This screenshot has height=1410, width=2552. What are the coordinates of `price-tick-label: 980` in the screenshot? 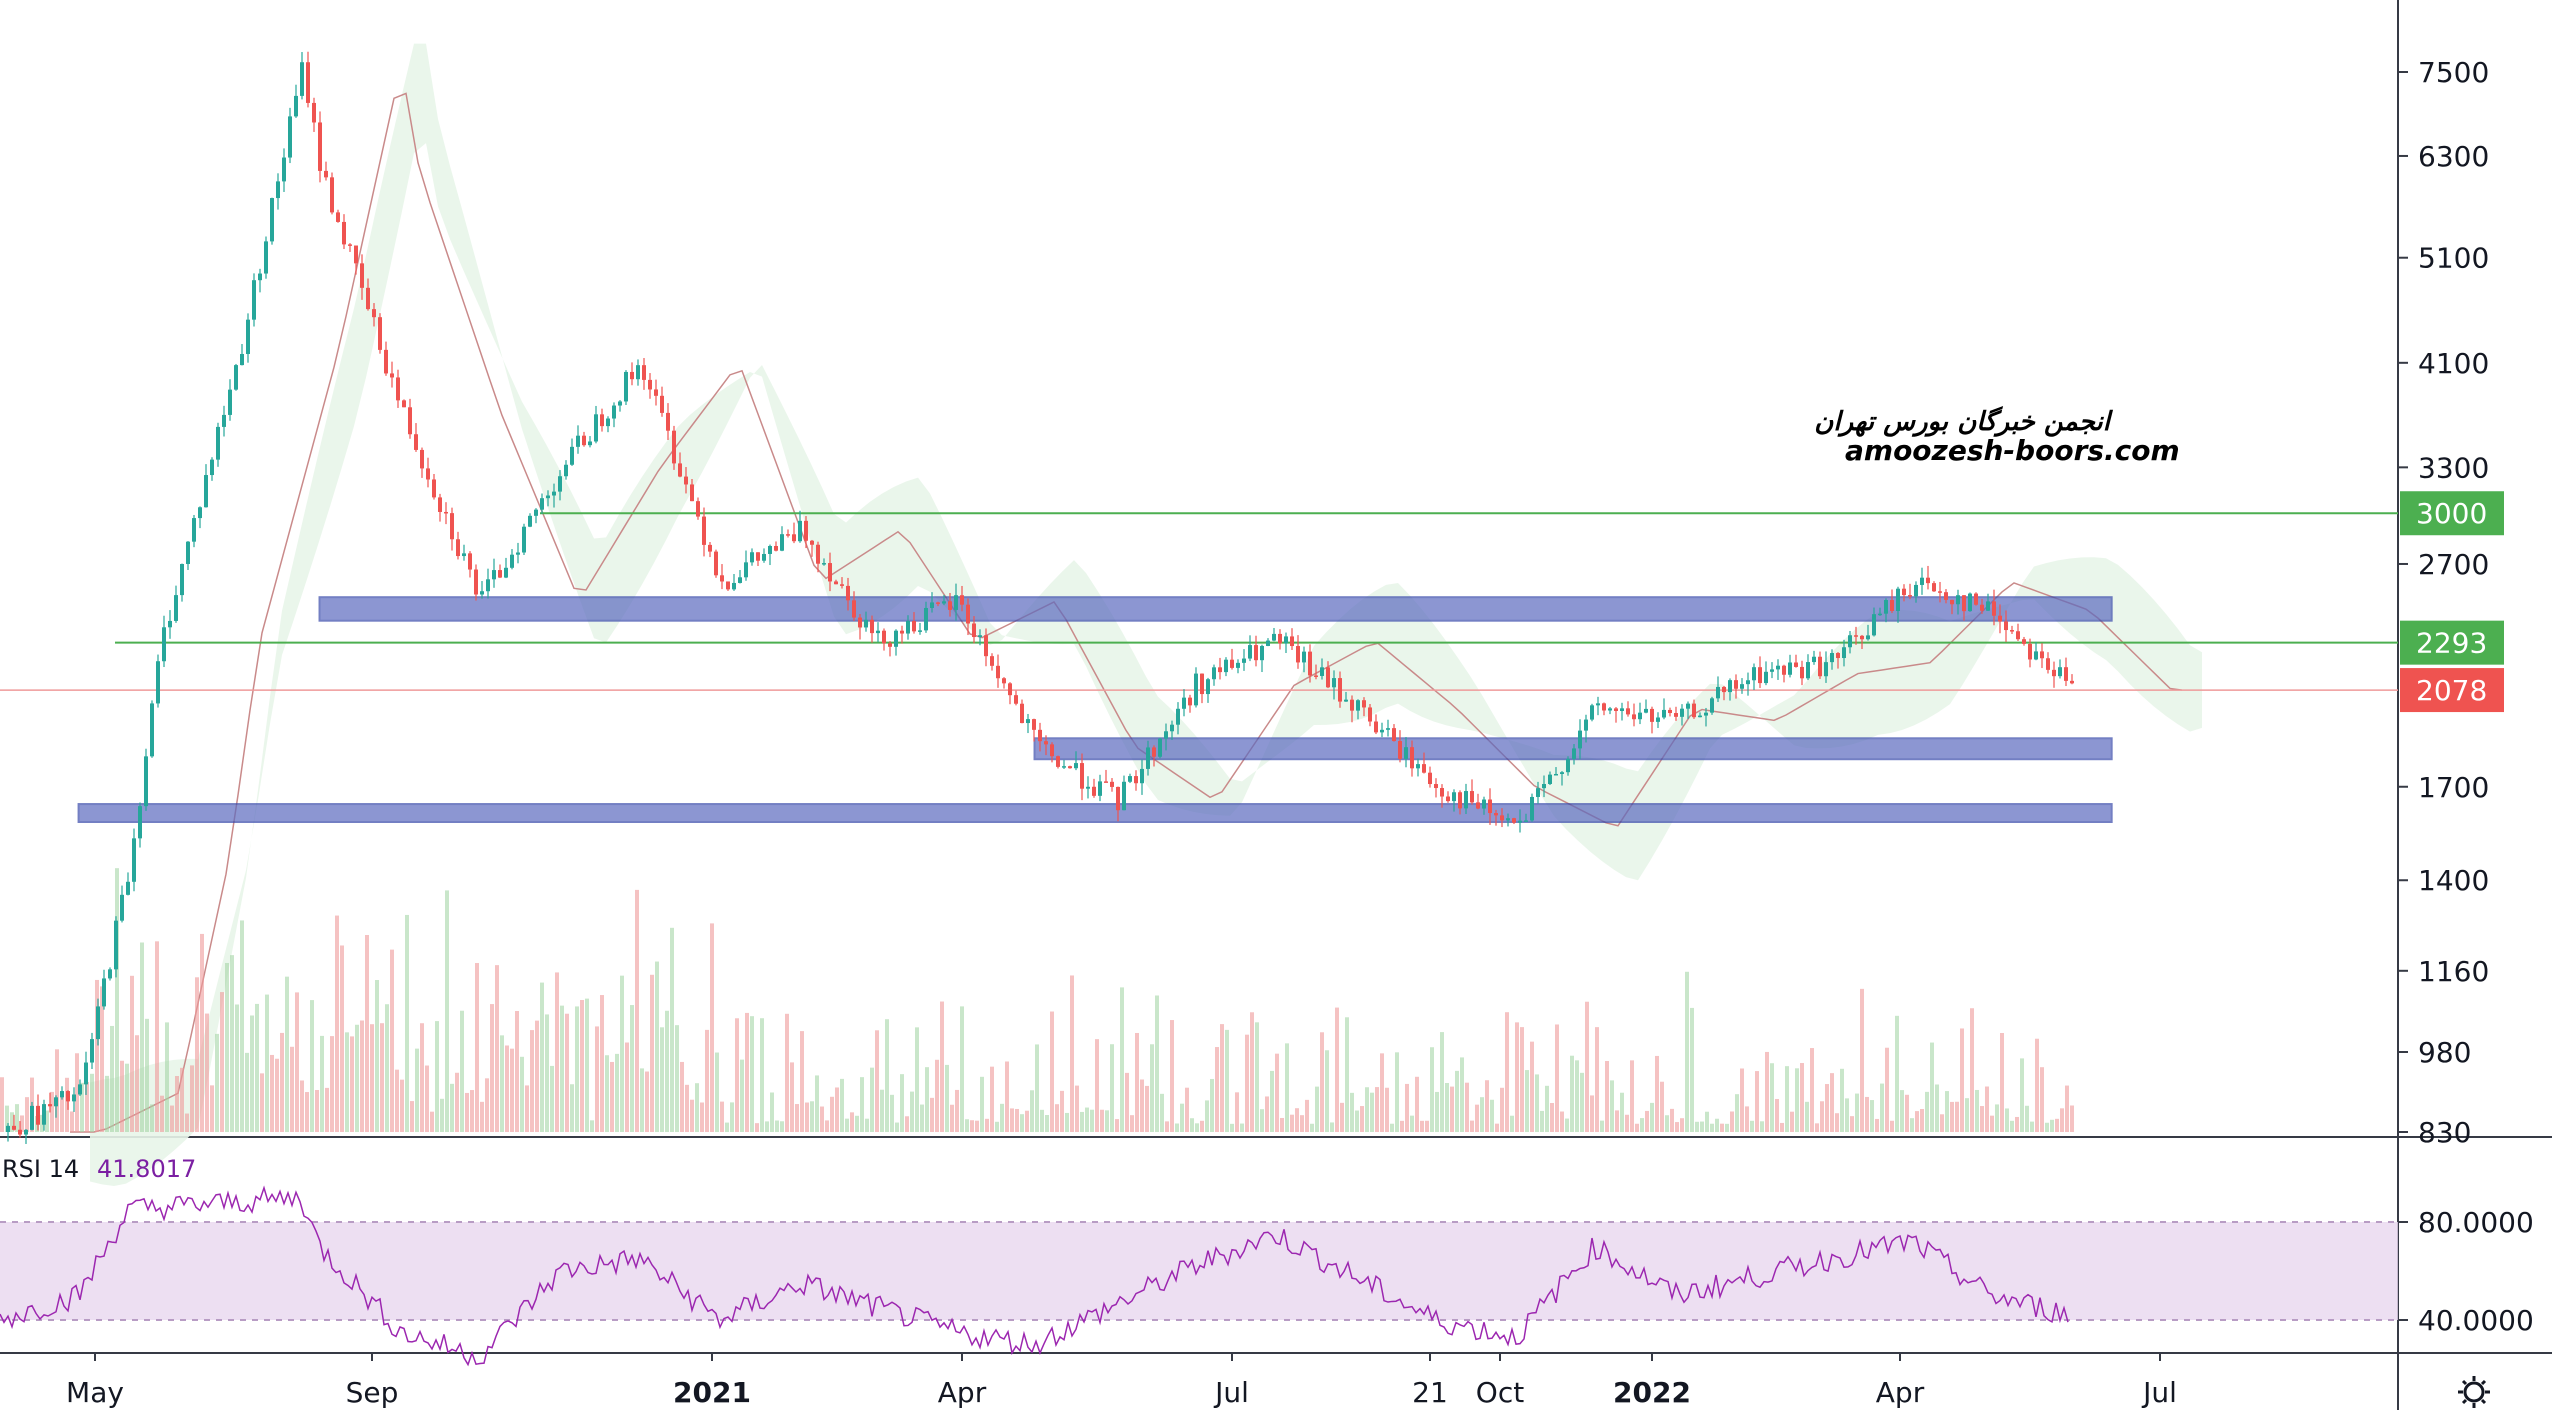 It's located at (2444, 1052).